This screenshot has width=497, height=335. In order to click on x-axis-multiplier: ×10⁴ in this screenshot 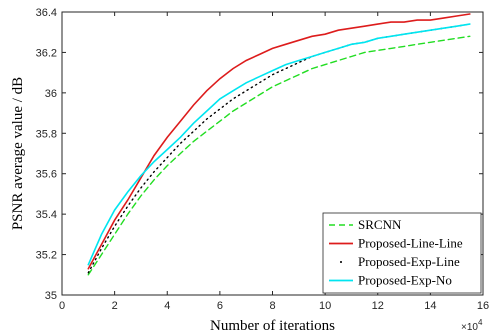, I will do `click(472, 325)`.